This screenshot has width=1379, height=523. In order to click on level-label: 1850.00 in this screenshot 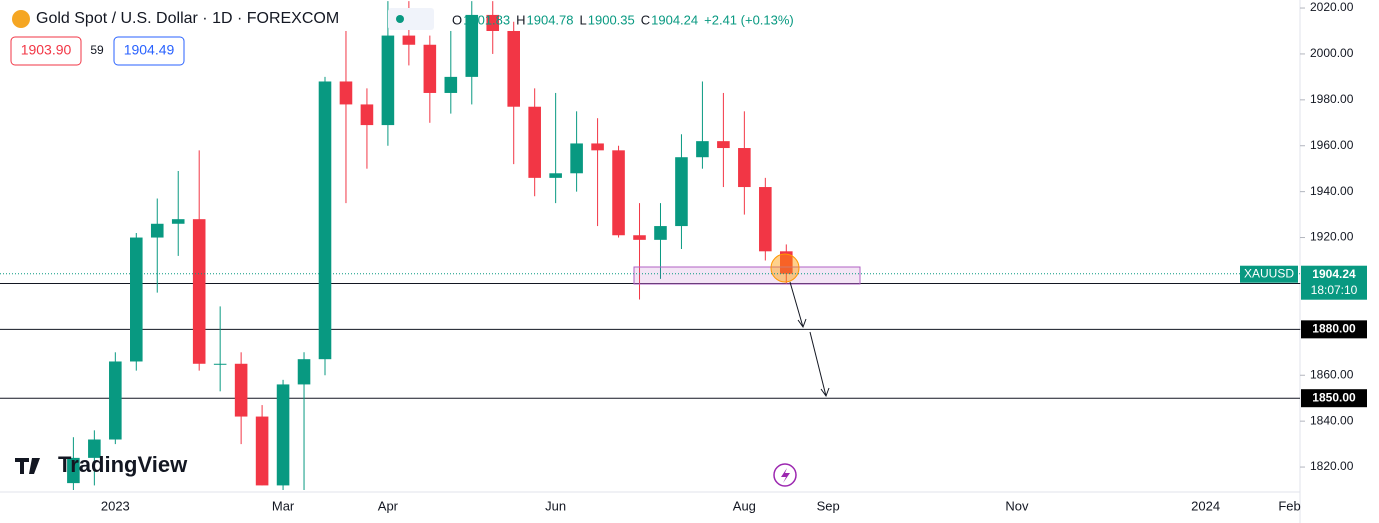, I will do `click(1334, 397)`.